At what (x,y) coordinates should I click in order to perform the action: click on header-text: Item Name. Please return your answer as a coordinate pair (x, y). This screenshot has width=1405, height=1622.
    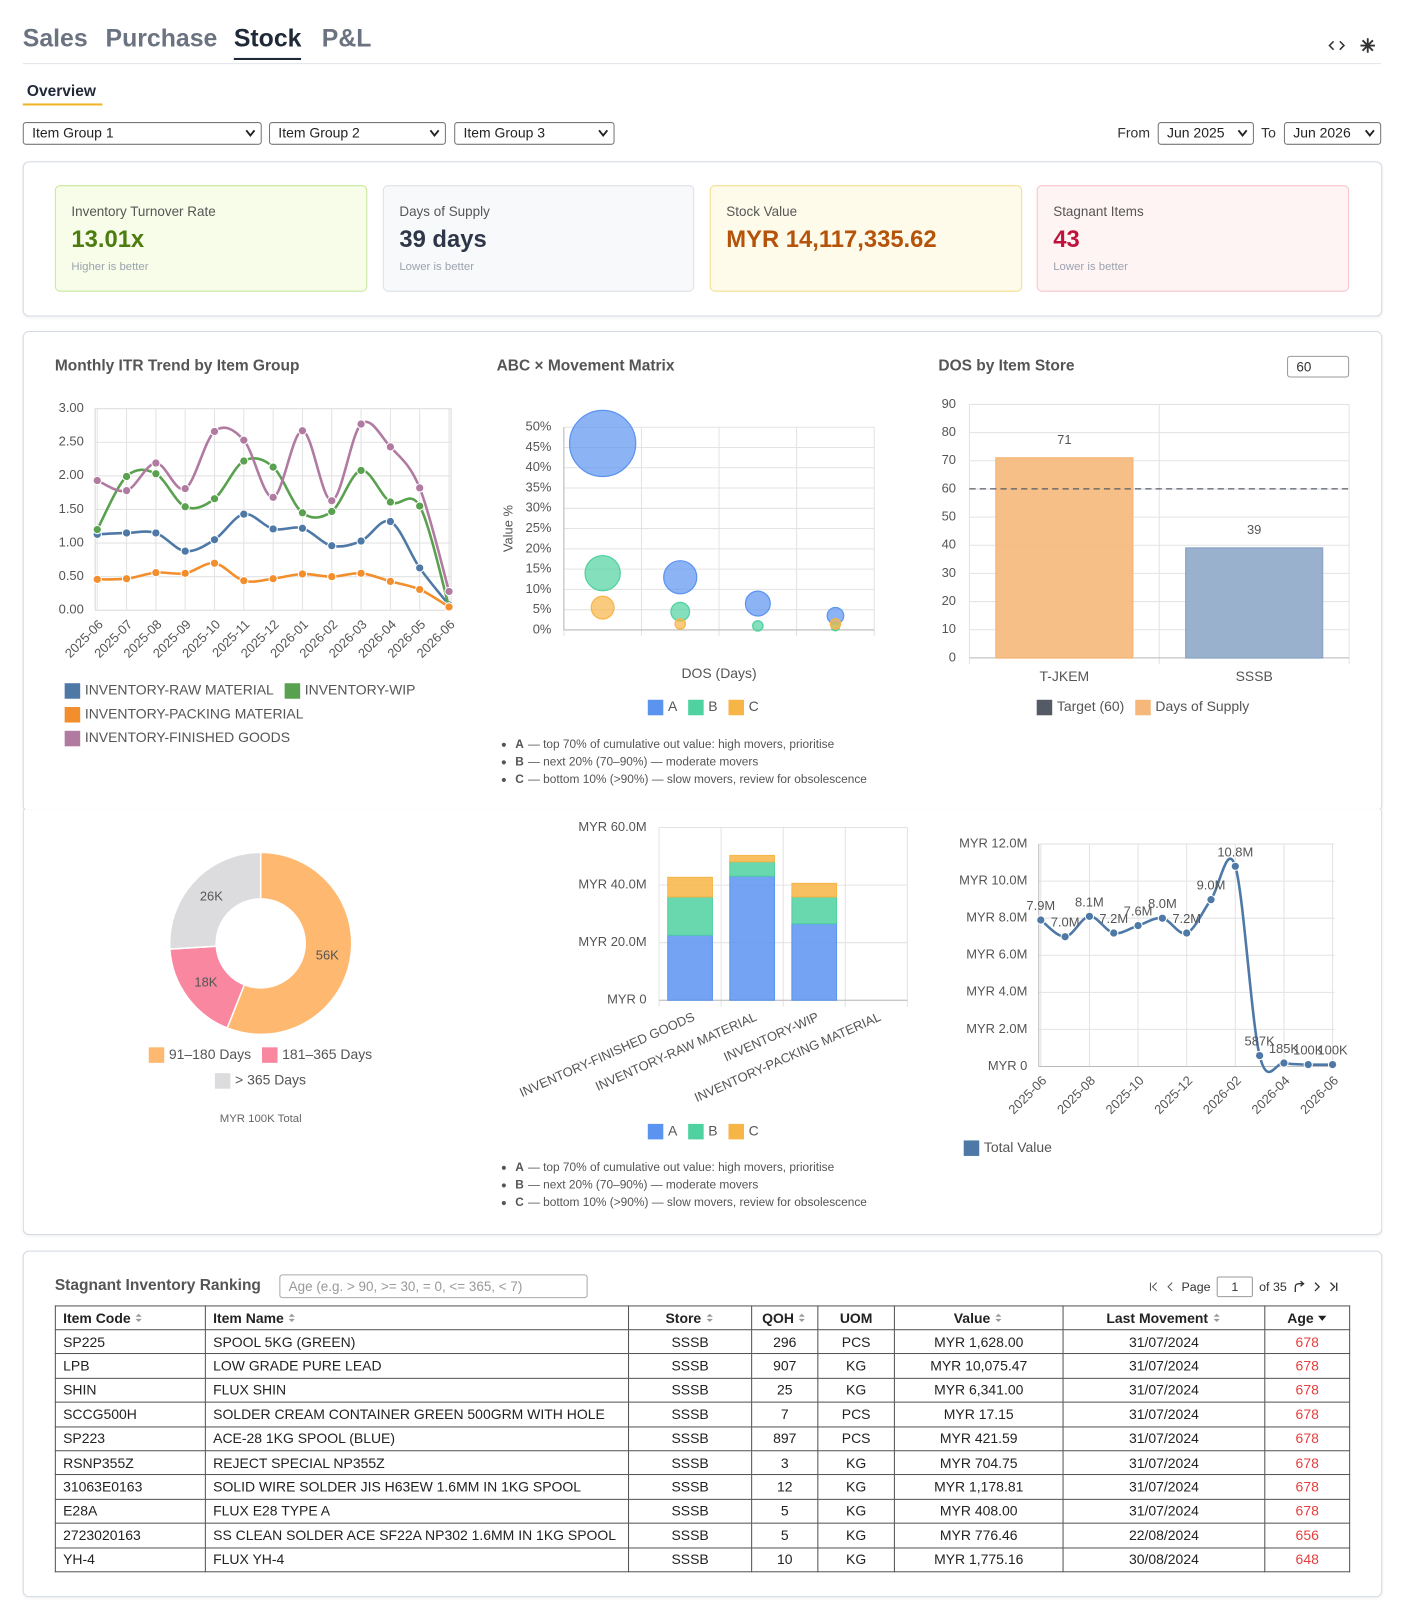
    Looking at the image, I should click on (248, 1318).